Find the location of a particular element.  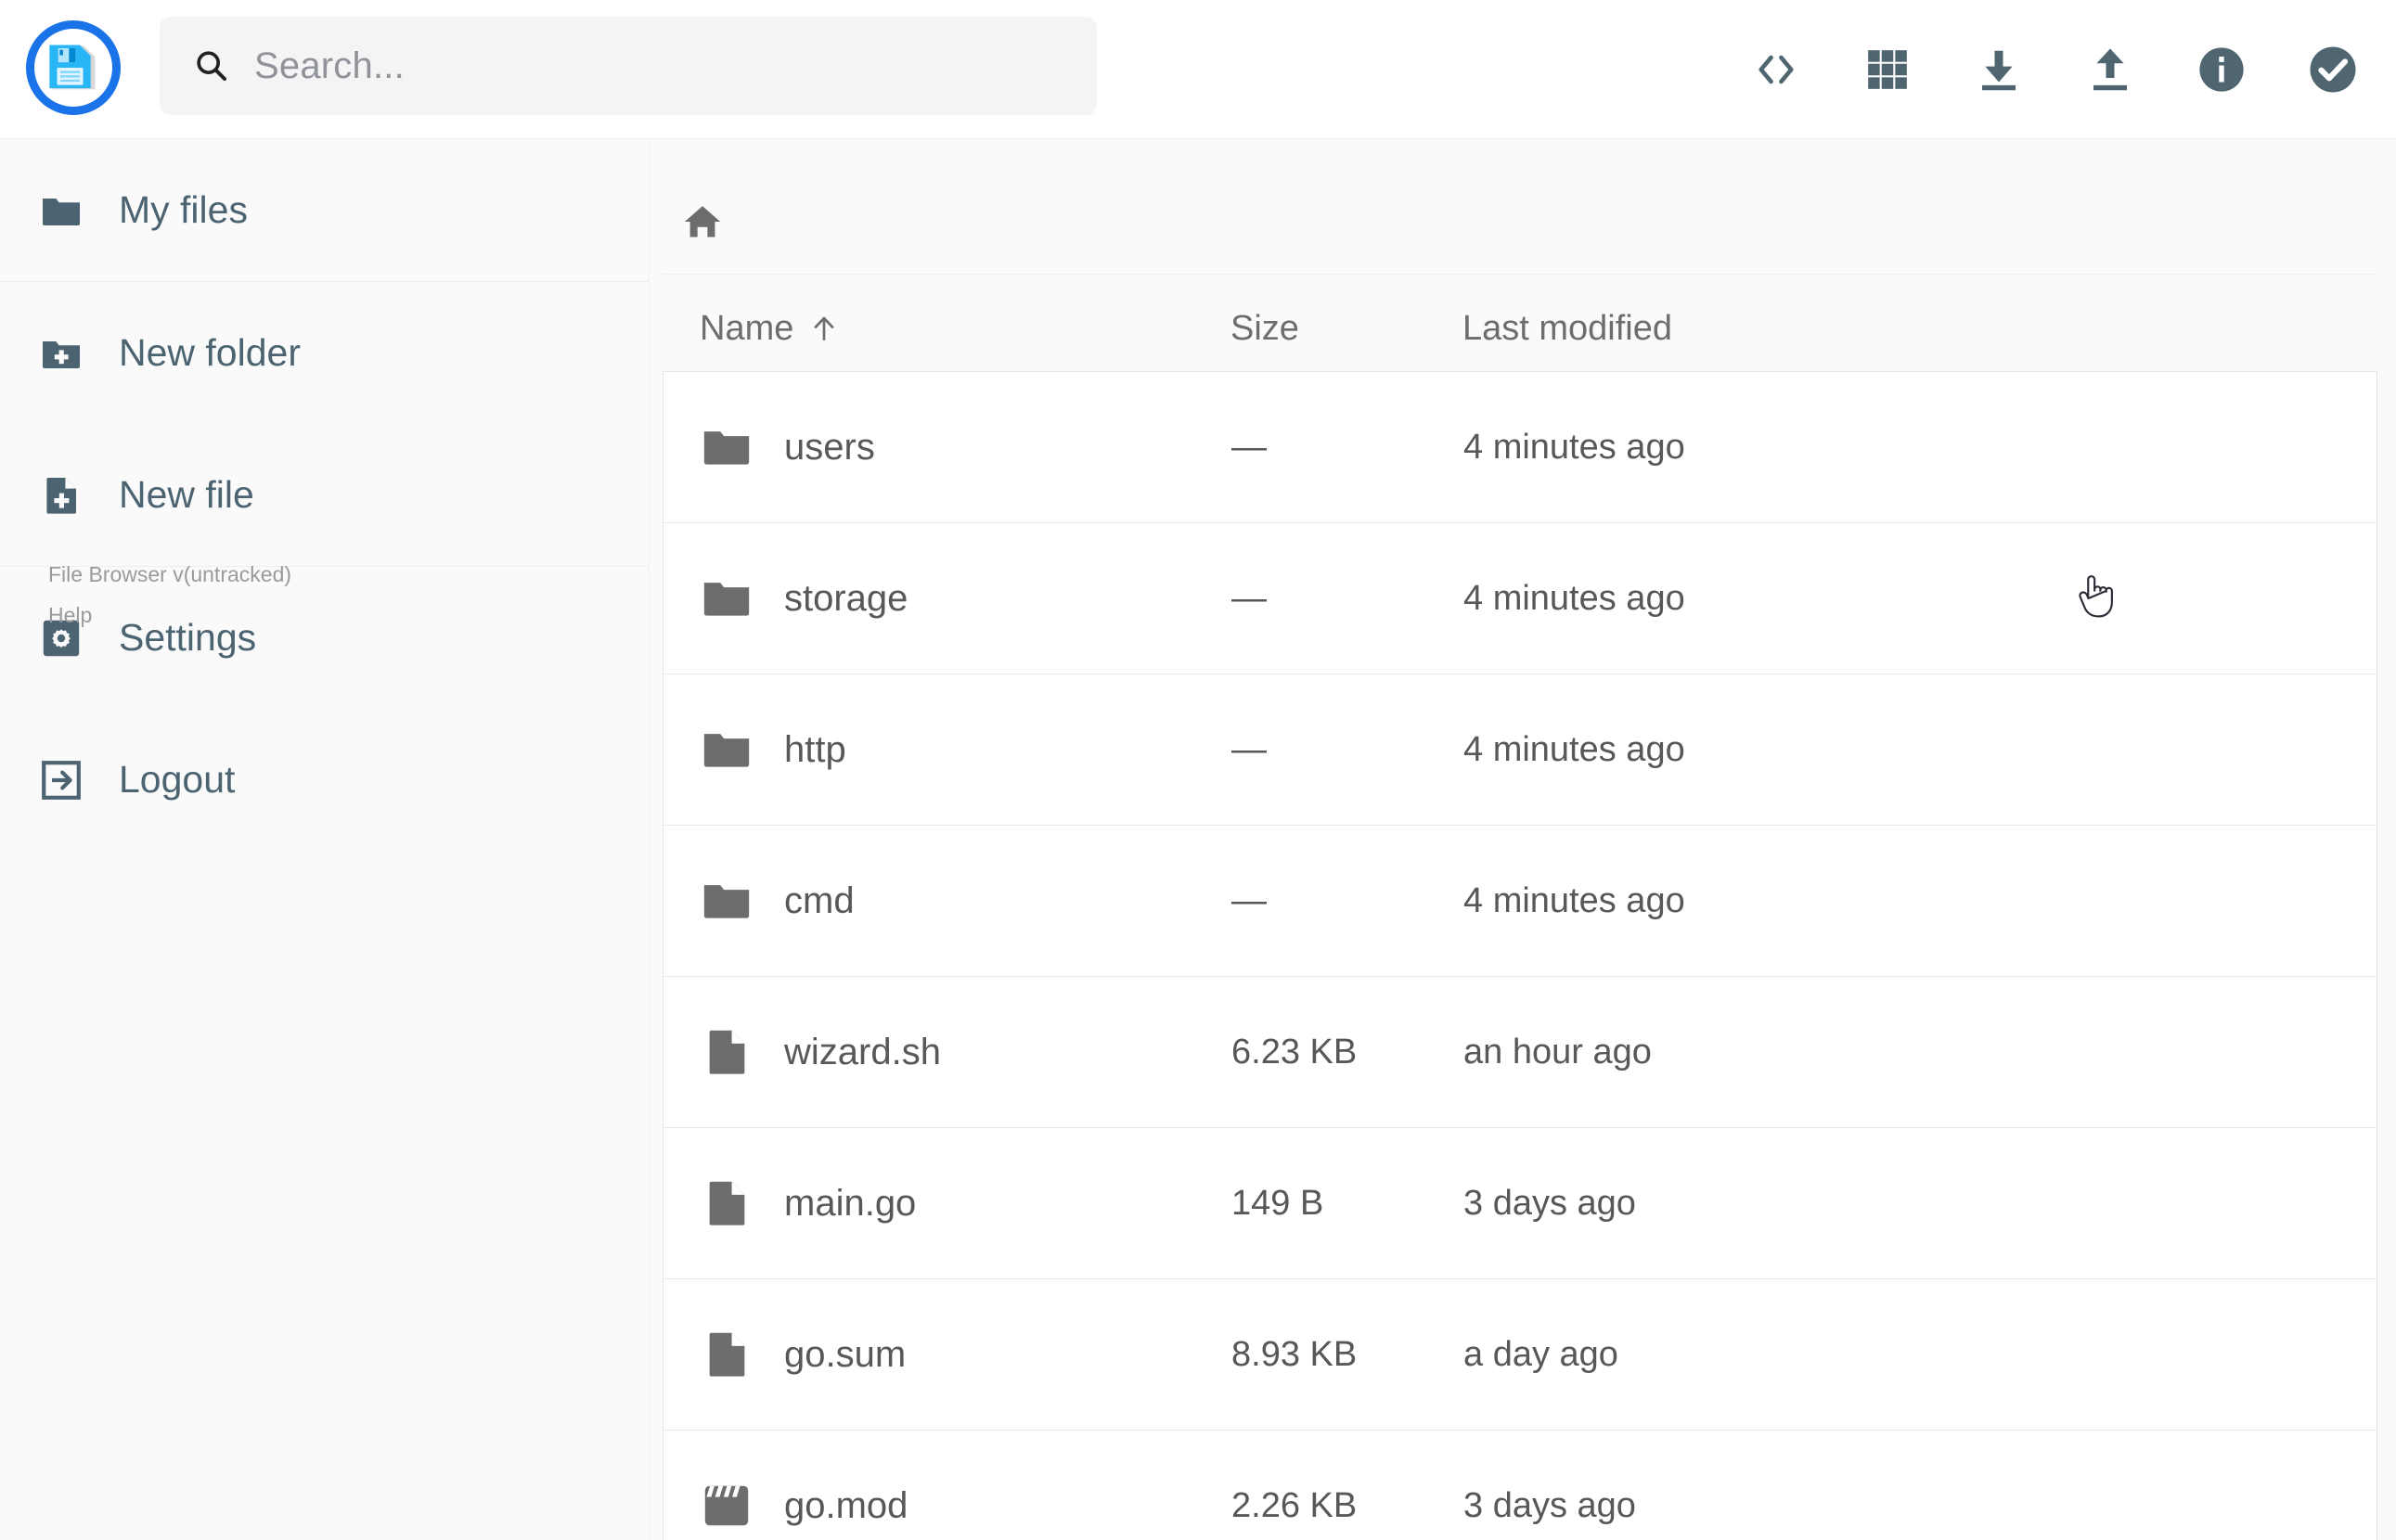

search-icon is located at coordinates (211, 66).